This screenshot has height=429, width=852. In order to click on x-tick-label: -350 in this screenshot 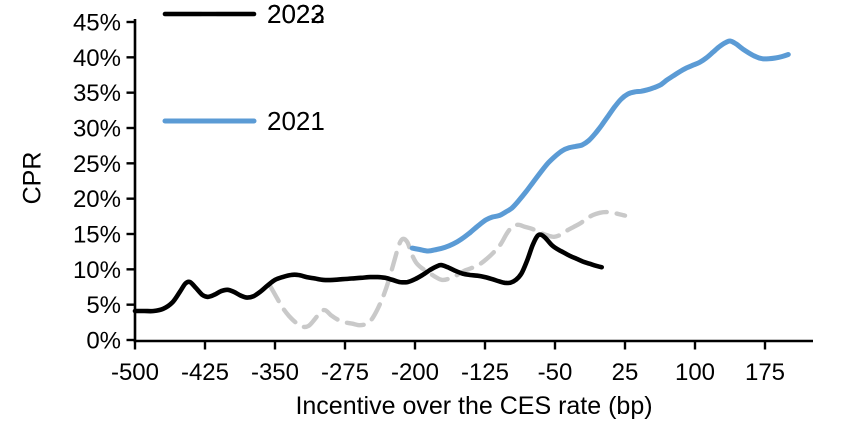, I will do `click(275, 372)`.